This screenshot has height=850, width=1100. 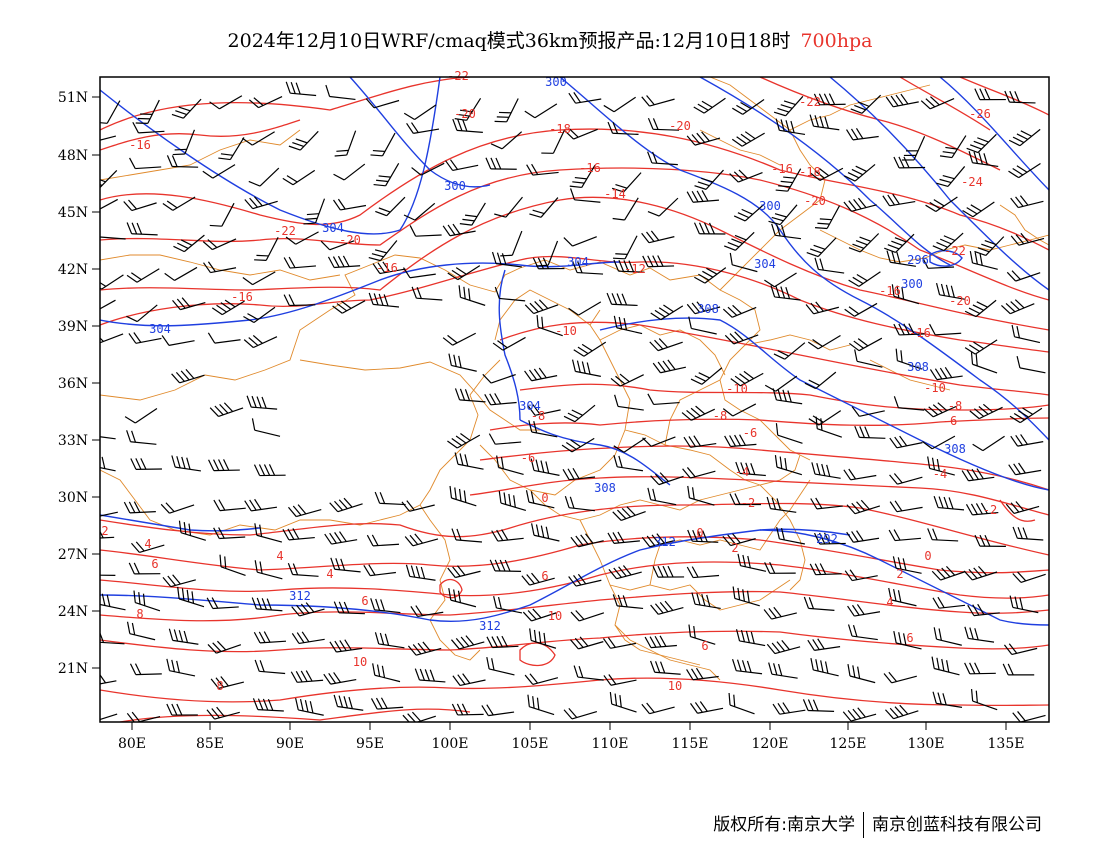 I want to click on copyright-footer: 版权所有:南京大学 南京创蓝科技有限公司, so click(x=877, y=824).